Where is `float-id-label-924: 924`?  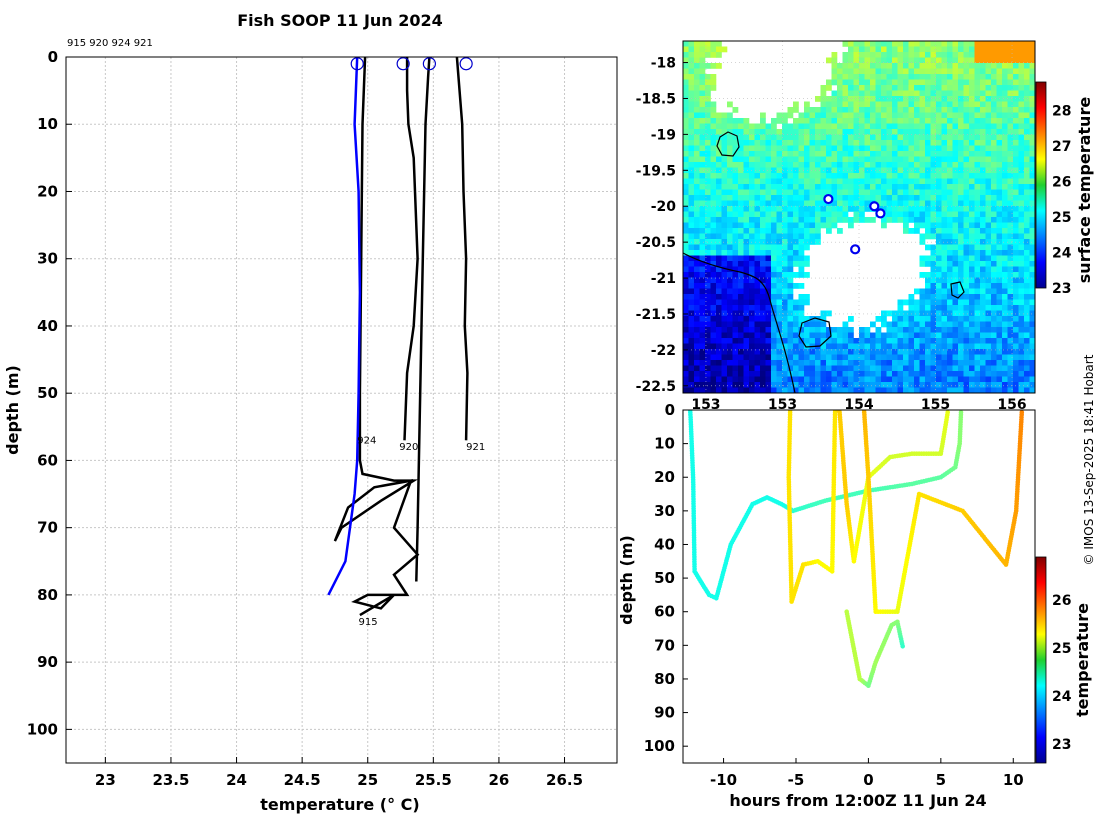 float-id-label-924: 924 is located at coordinates (366, 440).